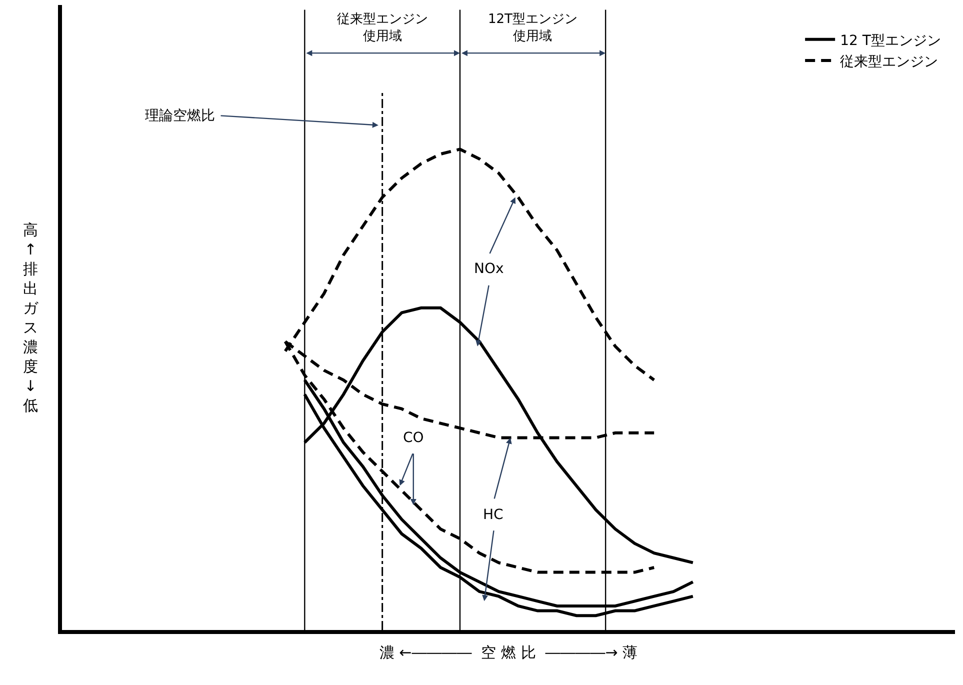 The height and width of the screenshot is (685, 963). What do you see at coordinates (180, 116) in the screenshot?
I see `text: 理論空燃比` at bounding box center [180, 116].